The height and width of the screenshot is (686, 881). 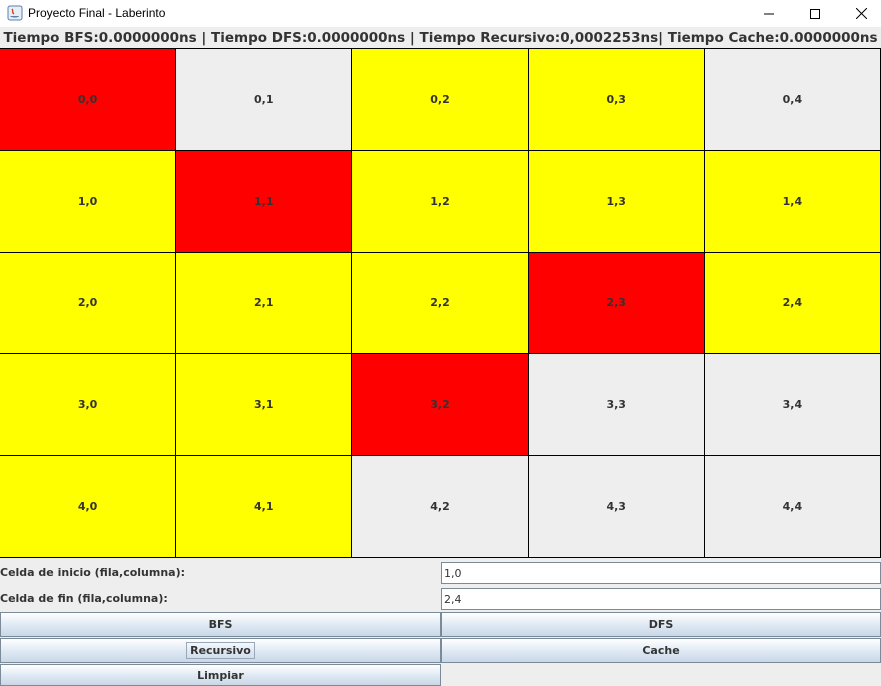 I want to click on close-button, so click(x=859, y=13).